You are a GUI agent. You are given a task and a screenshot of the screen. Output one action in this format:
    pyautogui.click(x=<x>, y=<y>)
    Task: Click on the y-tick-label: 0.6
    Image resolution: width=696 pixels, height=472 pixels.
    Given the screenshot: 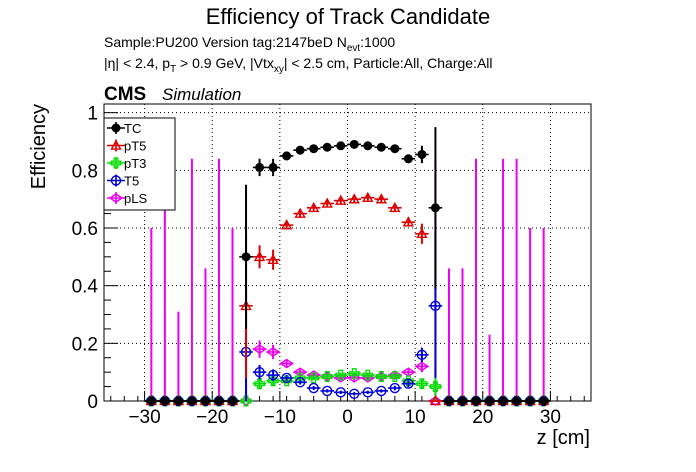 What is the action you would take?
    pyautogui.click(x=85, y=229)
    